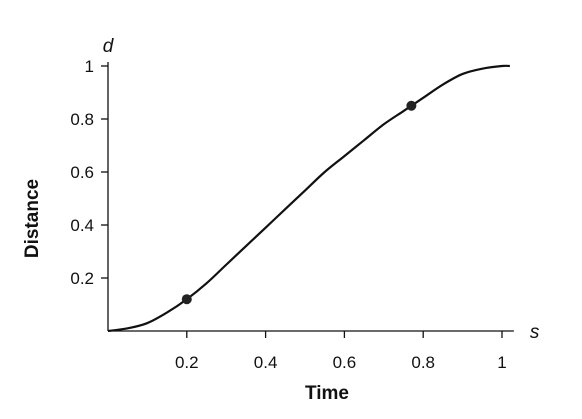  What do you see at coordinates (109, 46) in the screenshot?
I see `y-axis-variable: d` at bounding box center [109, 46].